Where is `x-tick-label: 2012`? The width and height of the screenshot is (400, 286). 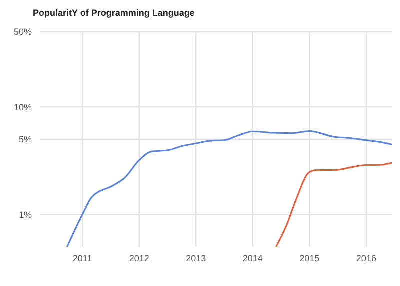 x-tick-label: 2012 is located at coordinates (139, 258).